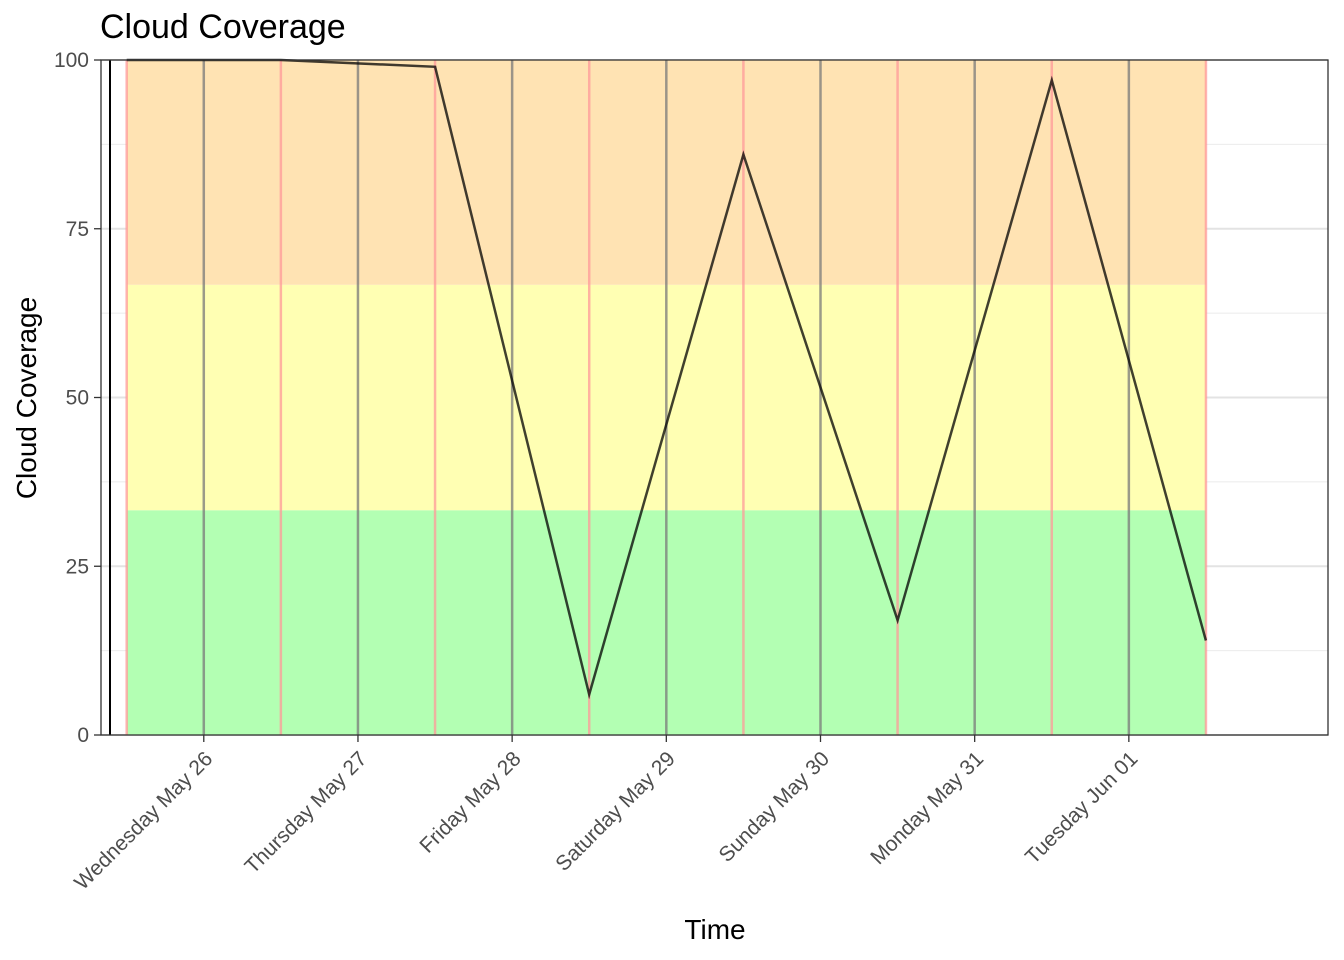 The width and height of the screenshot is (1344, 960). What do you see at coordinates (71, 60) in the screenshot?
I see `y-tick-label: 100` at bounding box center [71, 60].